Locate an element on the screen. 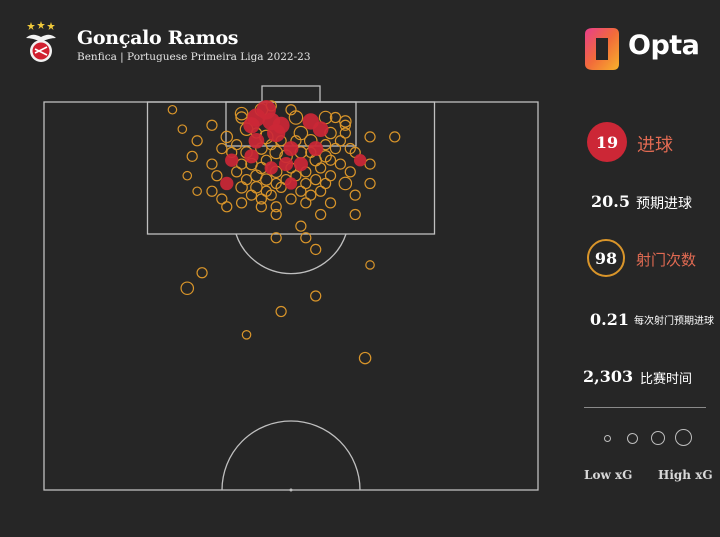  shots-label: 射门次数 is located at coordinates (666, 260).